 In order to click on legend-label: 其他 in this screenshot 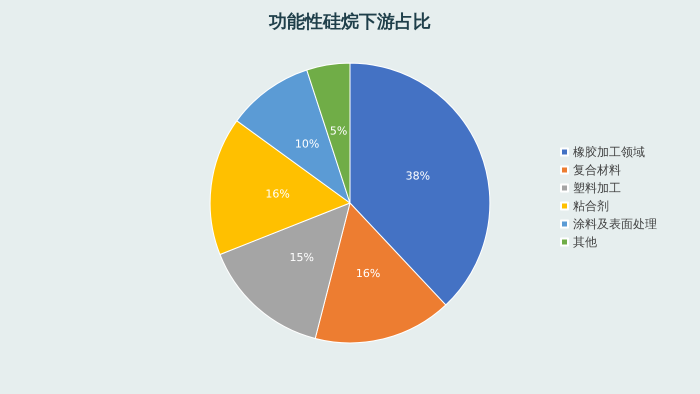, I will do `click(585, 242)`.